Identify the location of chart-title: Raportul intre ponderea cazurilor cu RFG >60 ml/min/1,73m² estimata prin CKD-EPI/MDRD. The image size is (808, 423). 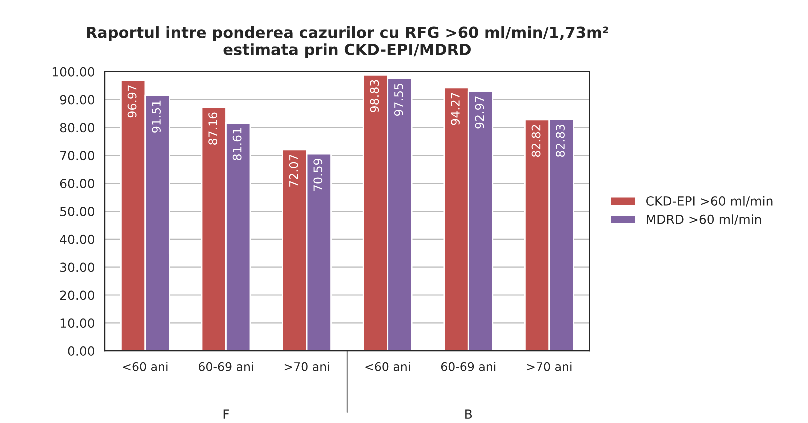
(347, 42).